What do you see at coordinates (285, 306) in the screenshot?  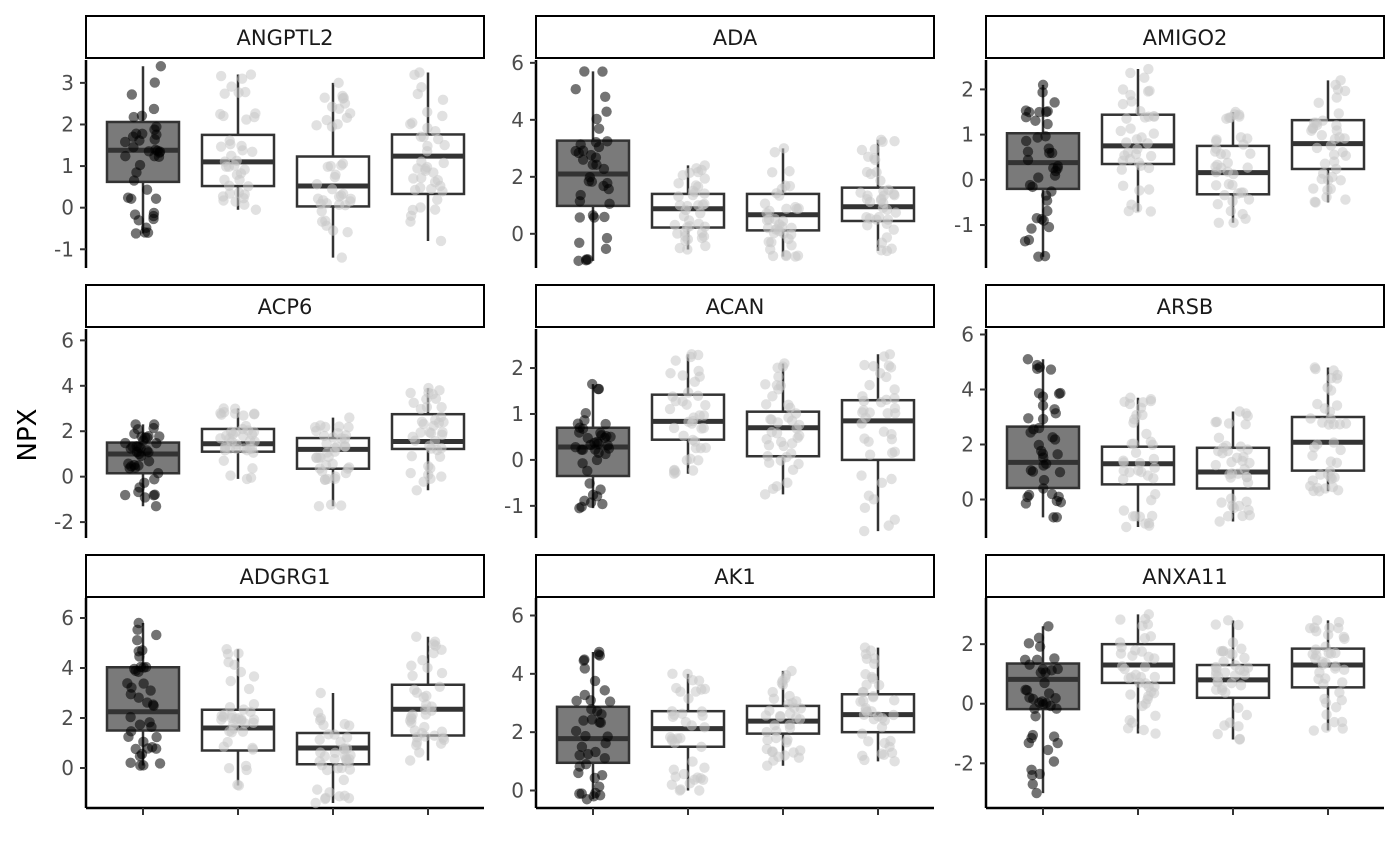 I see `facet-strip` at bounding box center [285, 306].